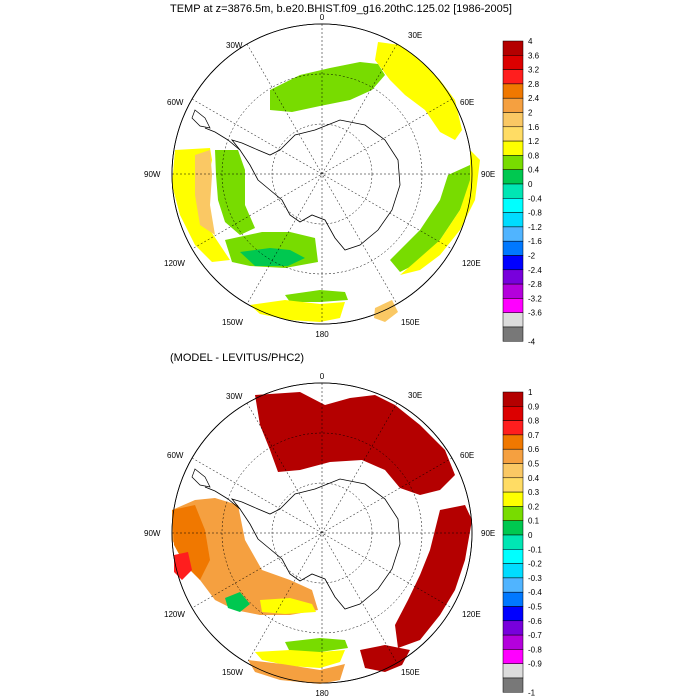 This screenshot has height=700, width=700. I want to click on panel2-red-east, so click(433, 576).